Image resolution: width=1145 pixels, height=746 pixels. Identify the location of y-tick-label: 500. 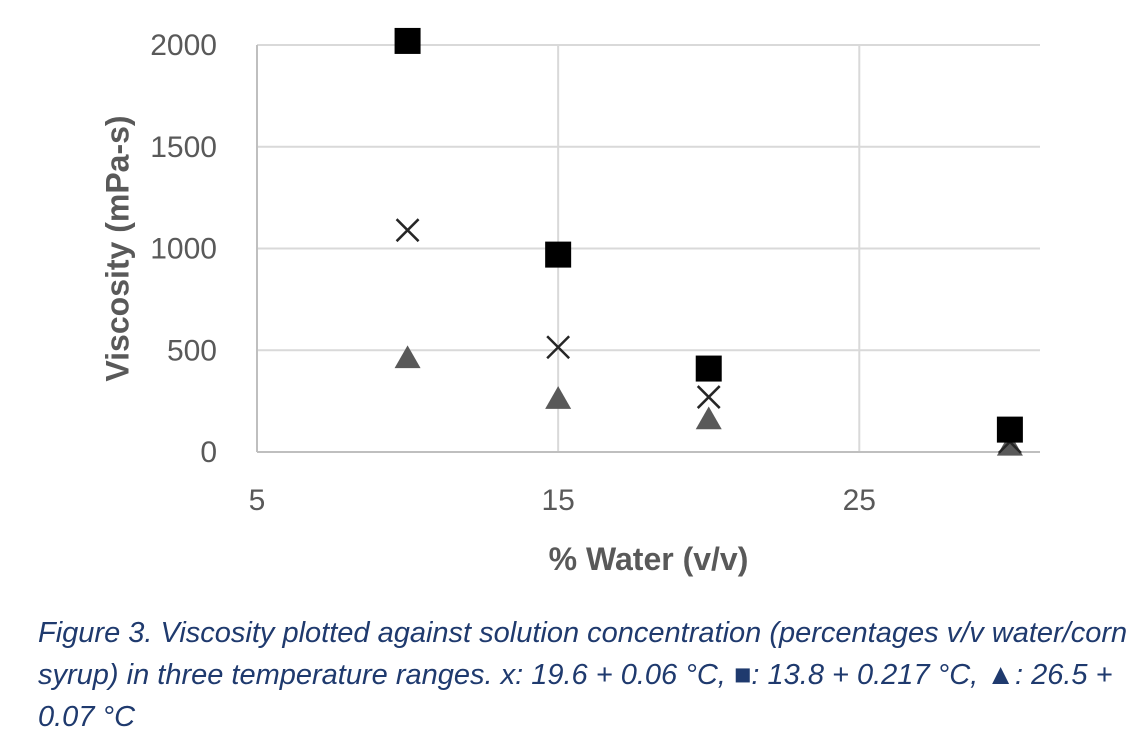
(192, 350).